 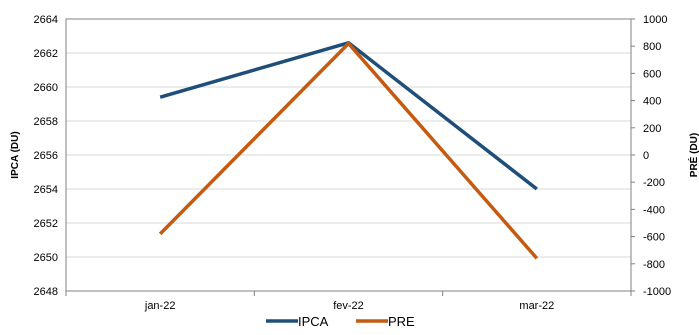 I want to click on right-axis-tick-label: -400, so click(x=654, y=210).